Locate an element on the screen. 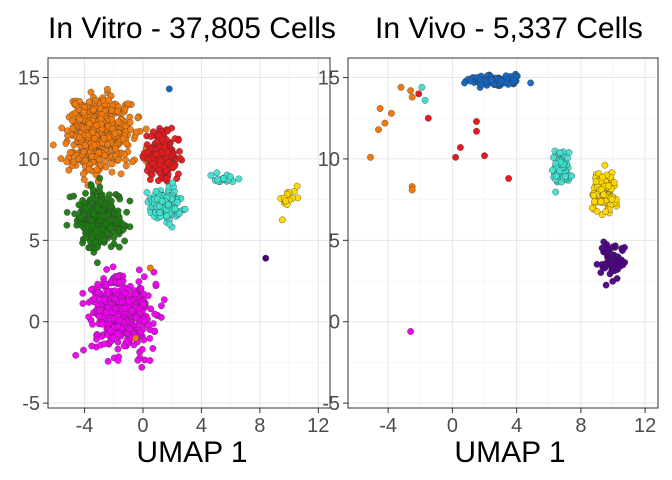 This screenshot has width=672, height=480. x-tick-label: 4 is located at coordinates (201, 426).